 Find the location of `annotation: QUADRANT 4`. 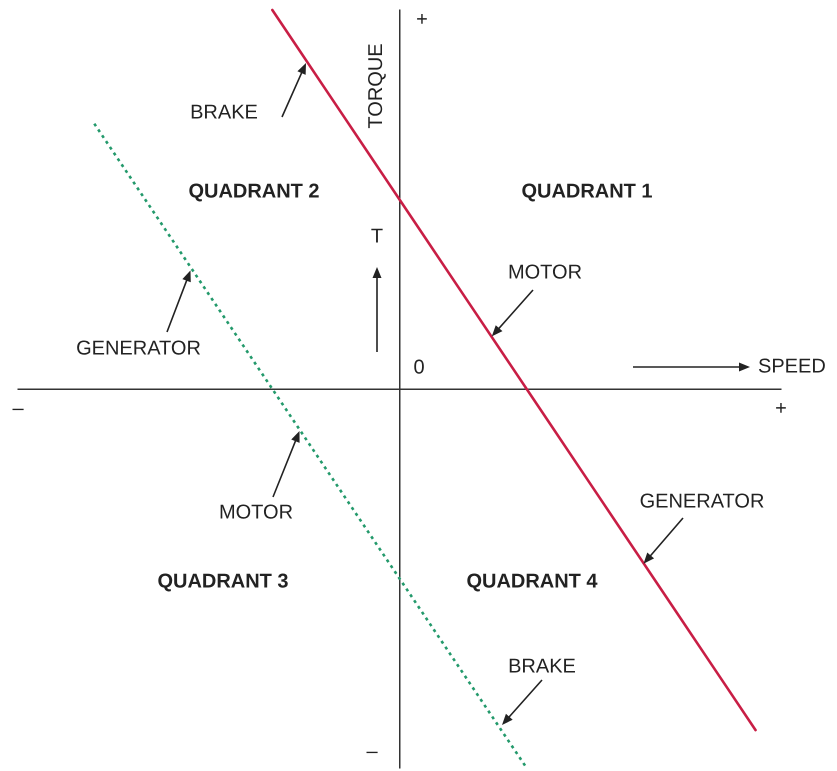

annotation: QUADRANT 4 is located at coordinates (532, 581).